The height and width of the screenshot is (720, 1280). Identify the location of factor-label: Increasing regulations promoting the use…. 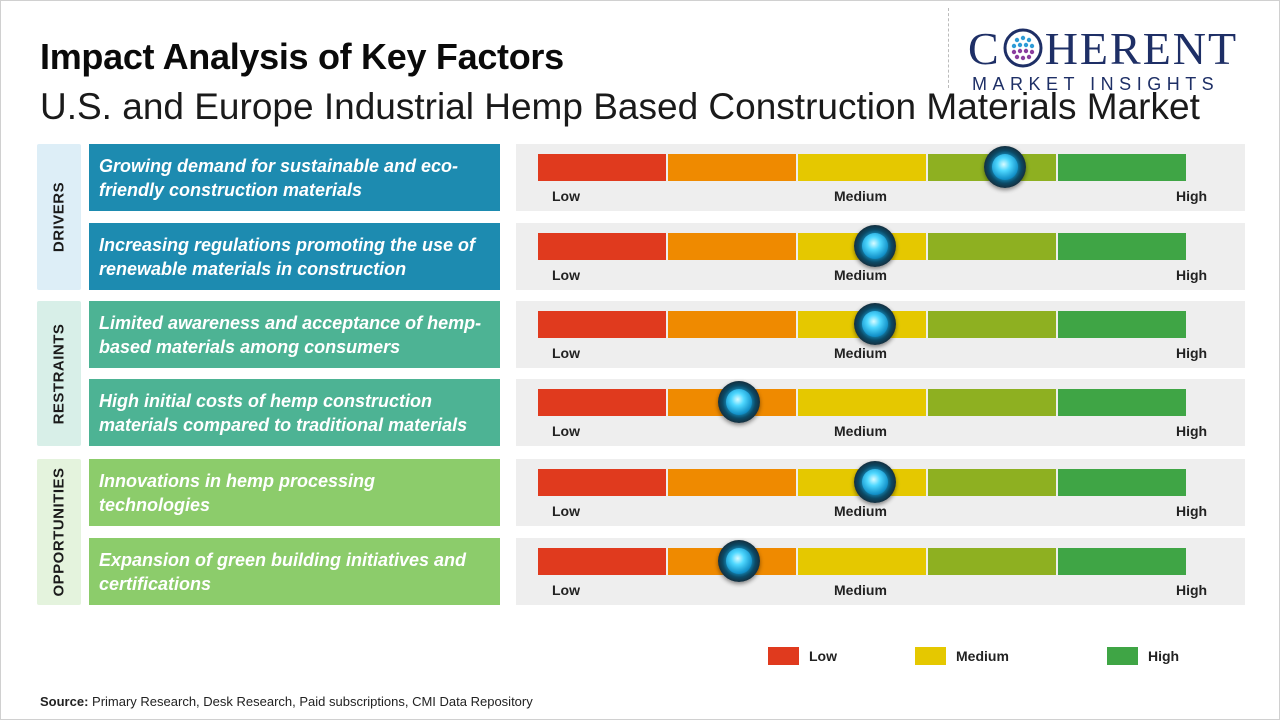
(294, 256).